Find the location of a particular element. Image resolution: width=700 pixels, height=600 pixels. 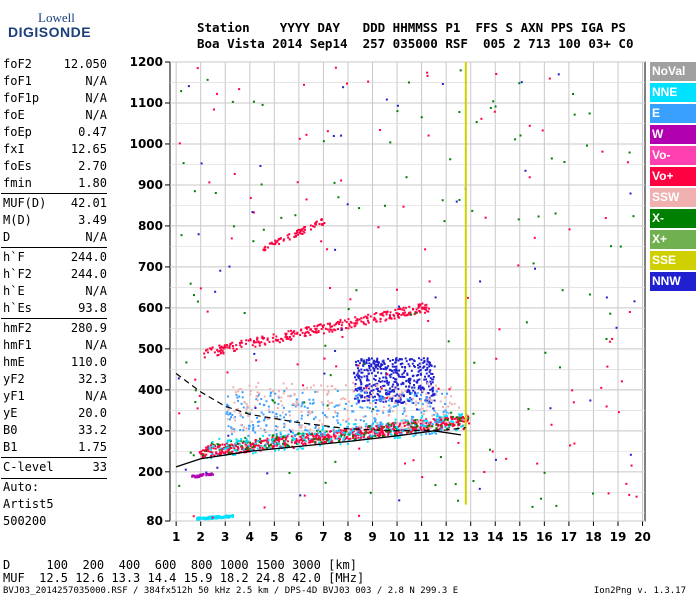

param-row: hmF2 280.9 is located at coordinates (54, 328).